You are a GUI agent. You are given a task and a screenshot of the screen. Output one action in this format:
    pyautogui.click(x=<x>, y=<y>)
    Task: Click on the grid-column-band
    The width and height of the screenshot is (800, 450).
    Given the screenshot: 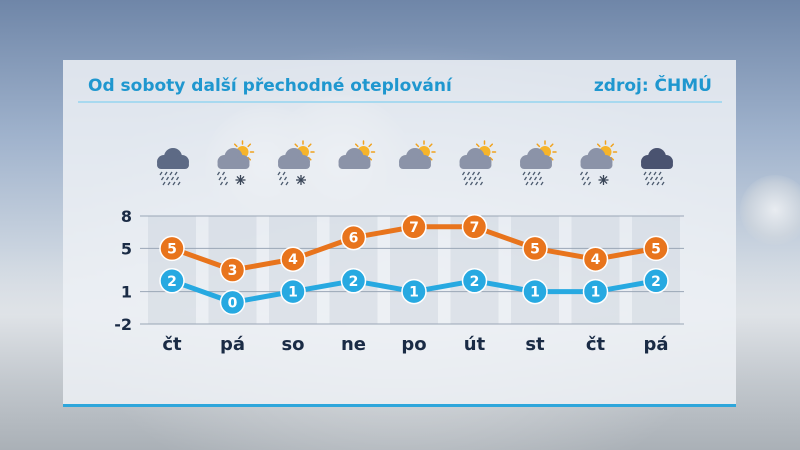 What is the action you would take?
    pyautogui.click(x=535, y=270)
    